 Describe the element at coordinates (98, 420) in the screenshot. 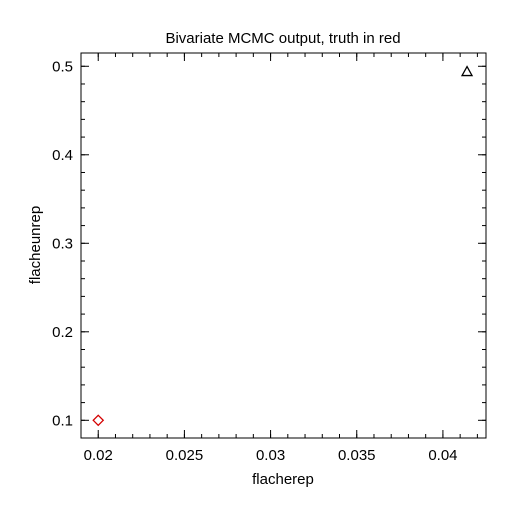

I see `truth-point-diamond` at that location.